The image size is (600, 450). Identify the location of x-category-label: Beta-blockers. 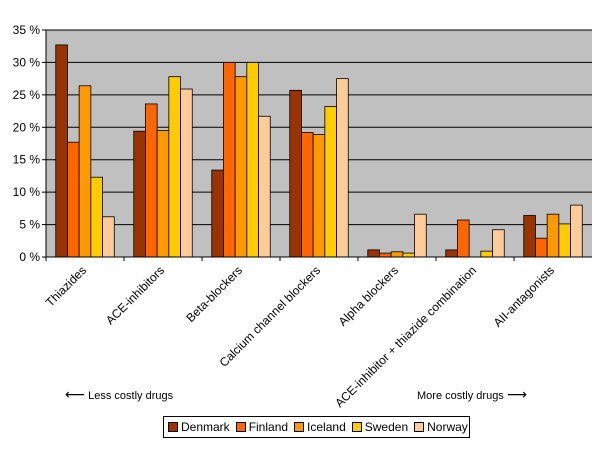
(214, 294).